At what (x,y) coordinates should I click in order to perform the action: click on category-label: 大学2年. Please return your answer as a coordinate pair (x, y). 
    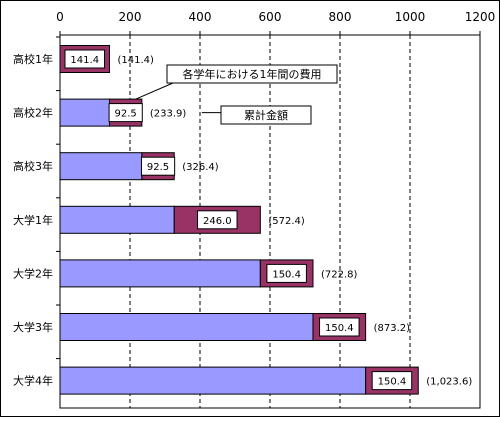
    Looking at the image, I should click on (33, 273).